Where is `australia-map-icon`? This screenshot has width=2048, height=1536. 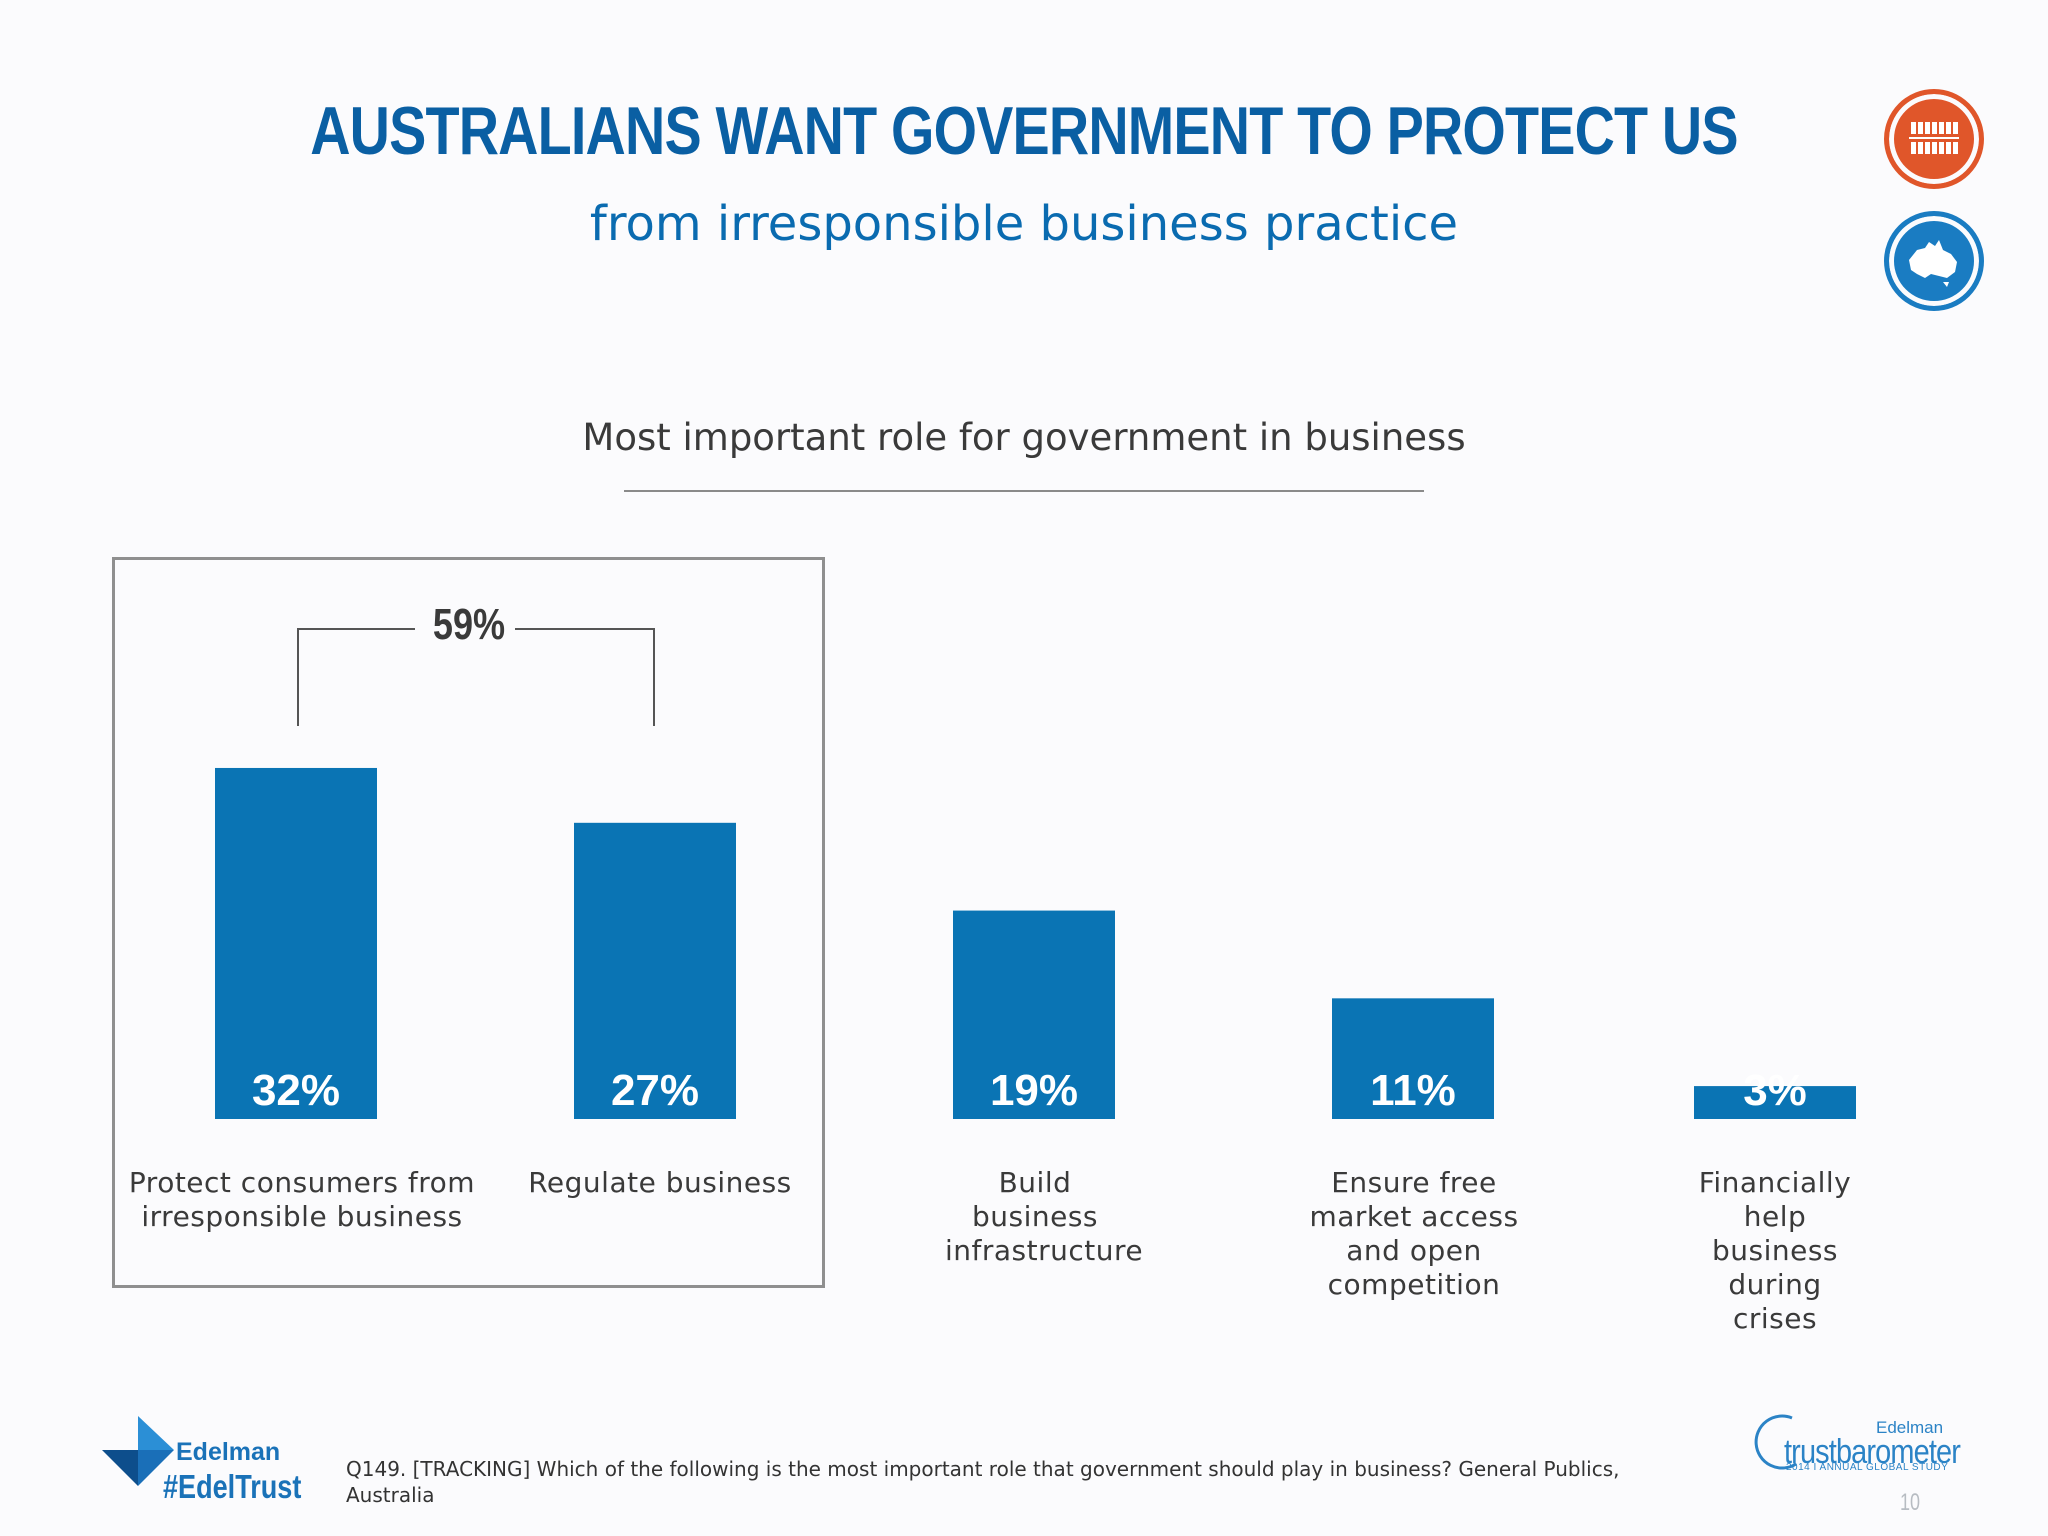
australia-map-icon is located at coordinates (1934, 261).